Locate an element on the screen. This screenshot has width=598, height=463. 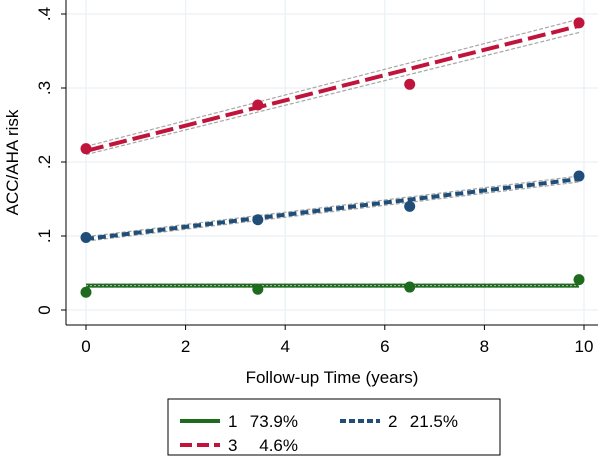
y-tick-label: .1 is located at coordinates (44, 236).